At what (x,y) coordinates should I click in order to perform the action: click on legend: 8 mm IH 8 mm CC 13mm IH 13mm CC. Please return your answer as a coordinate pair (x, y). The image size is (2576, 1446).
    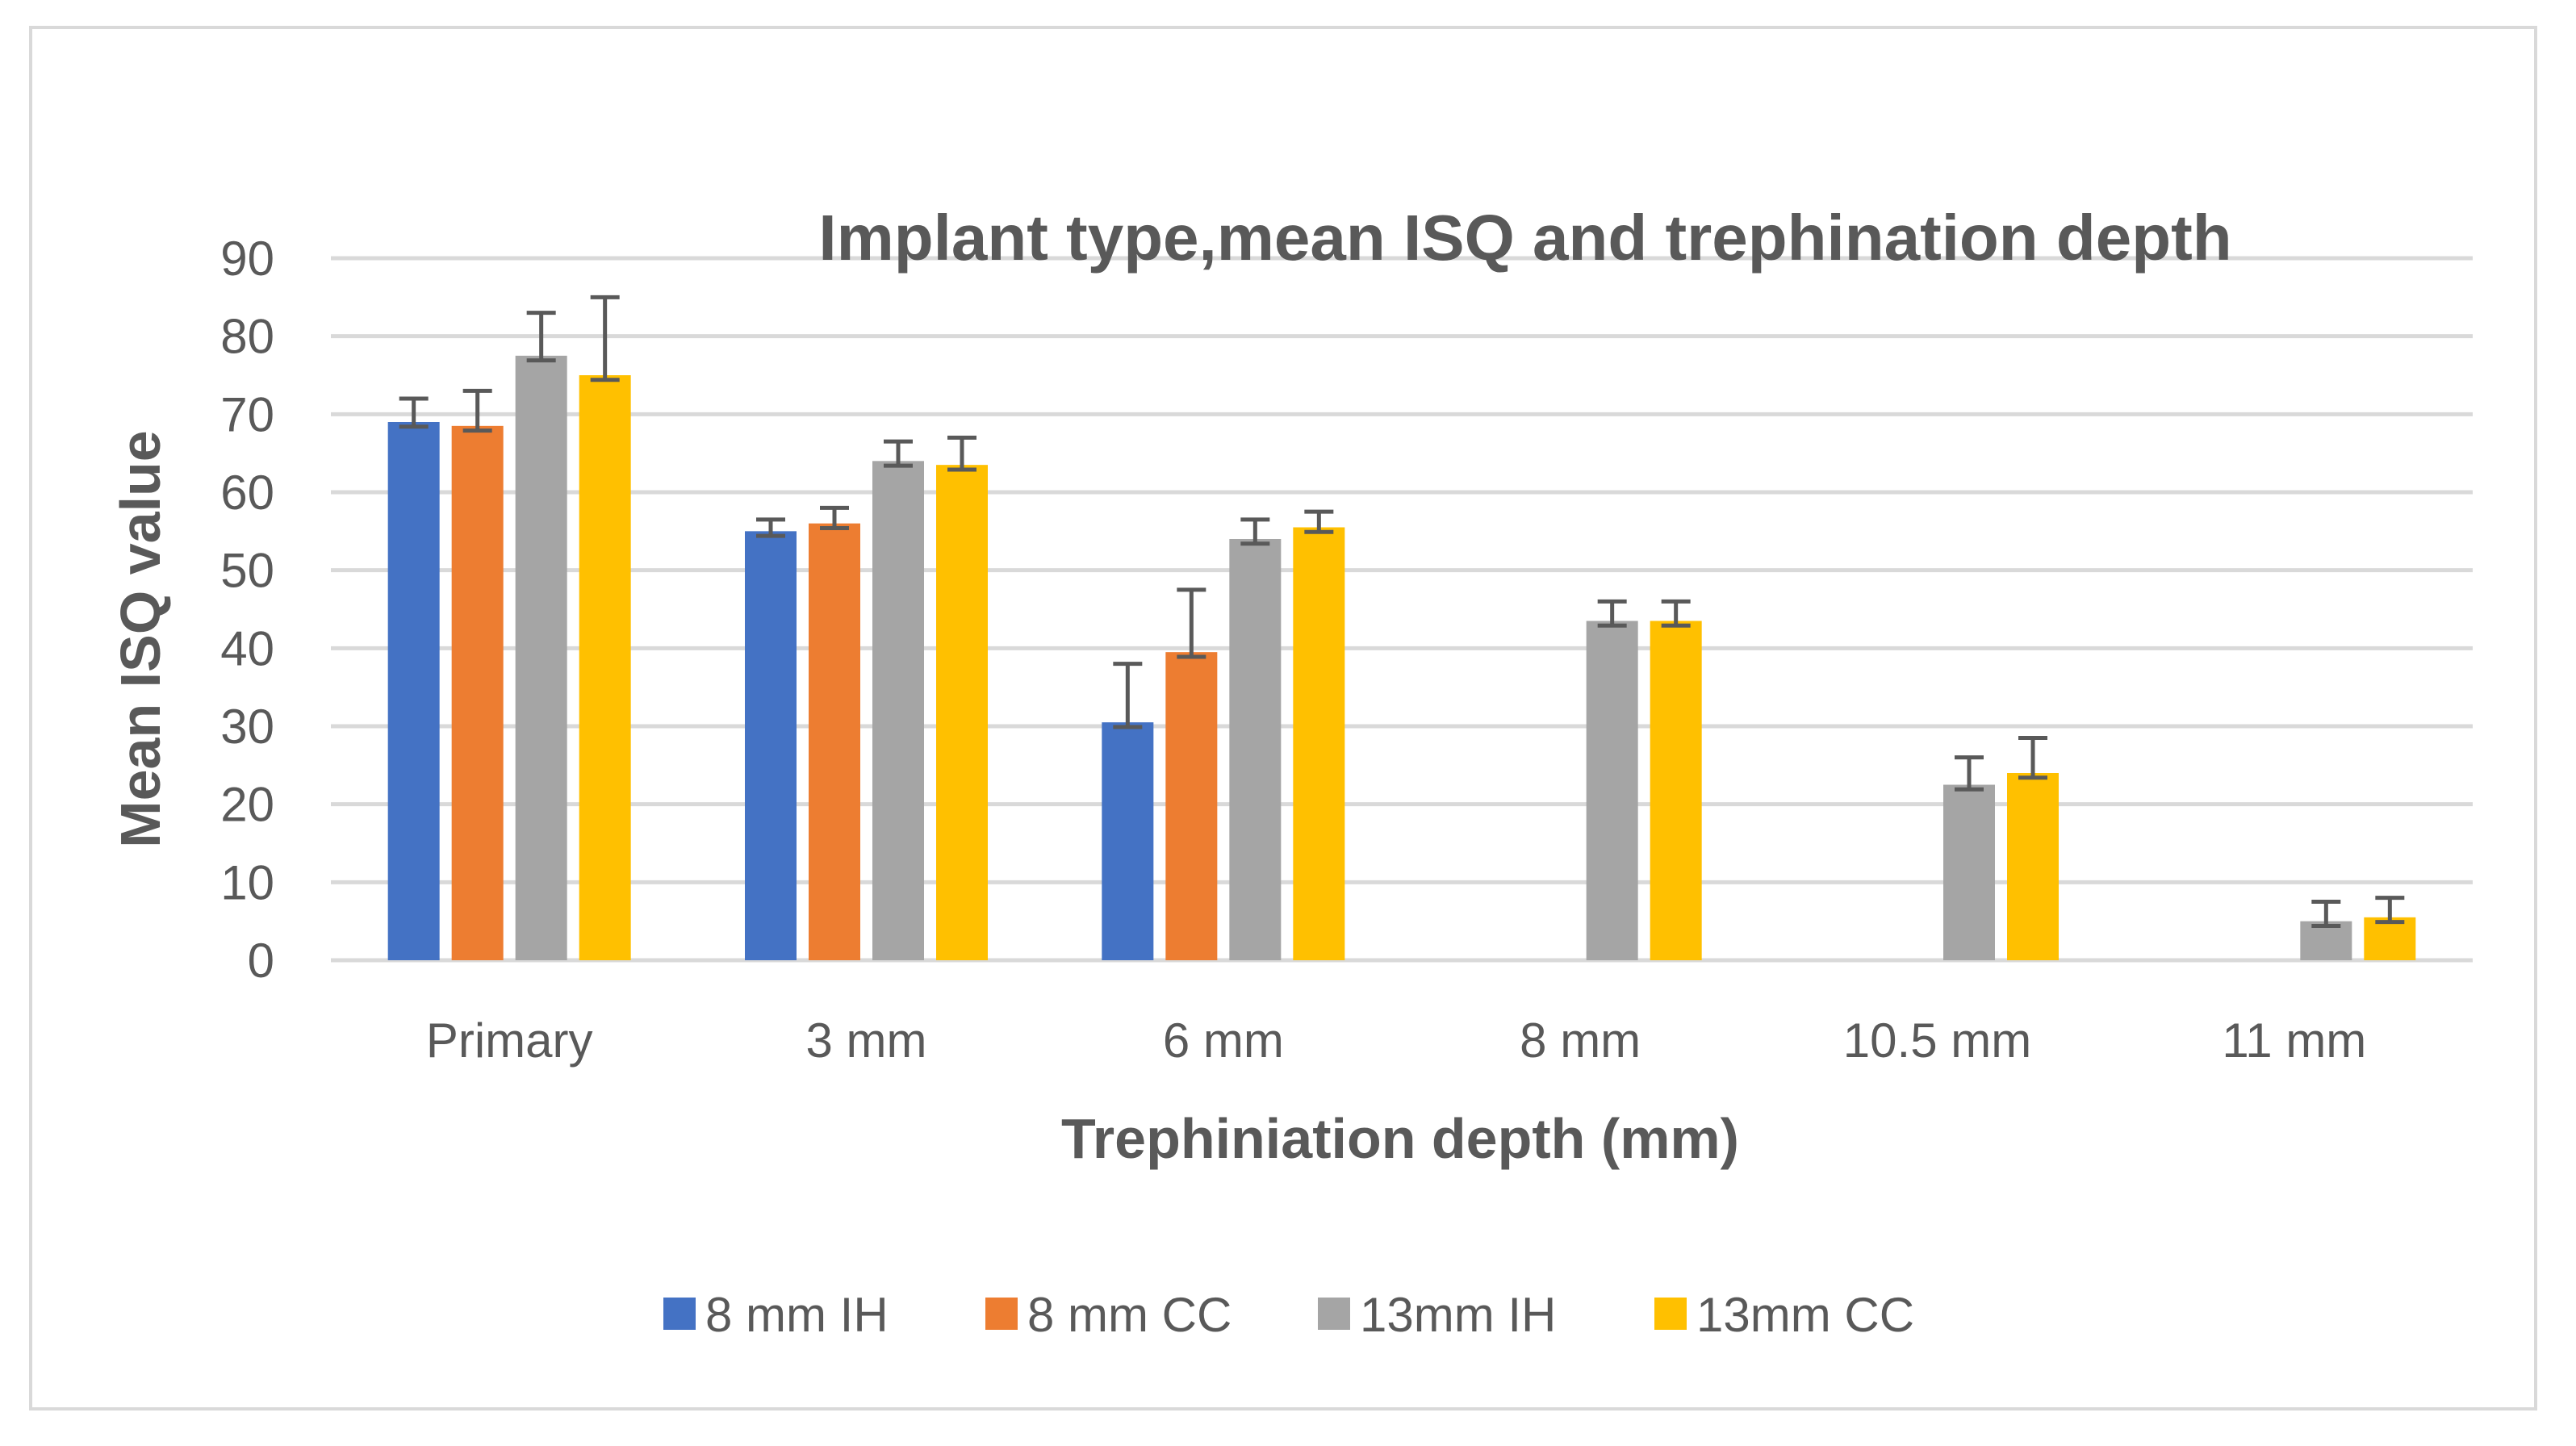
    Looking at the image, I should click on (1288, 1315).